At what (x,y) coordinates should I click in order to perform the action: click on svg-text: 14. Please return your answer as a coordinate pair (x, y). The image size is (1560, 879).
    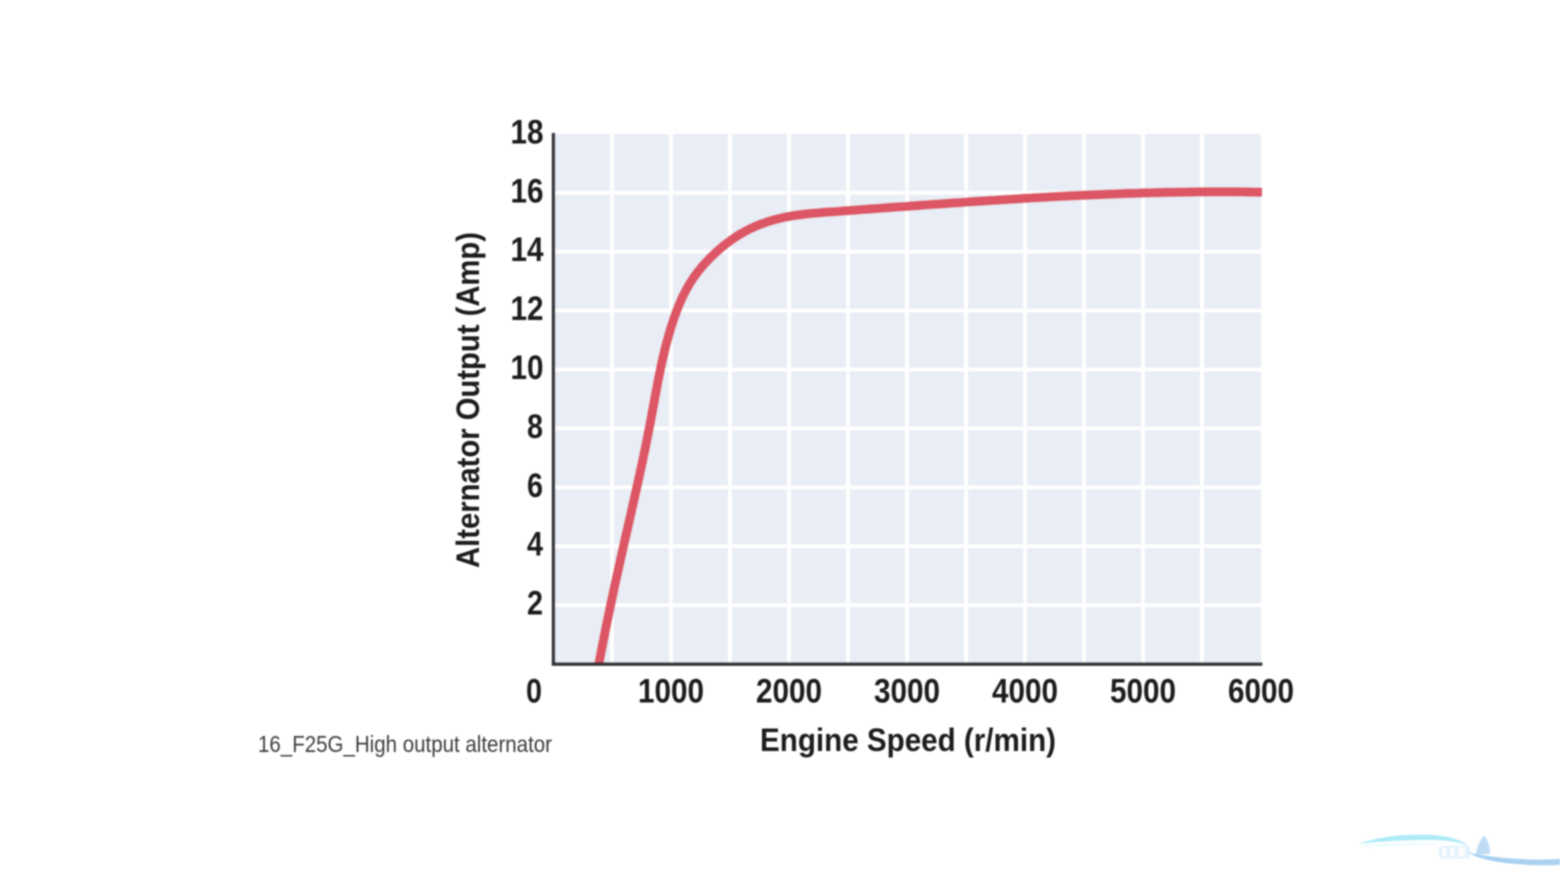
    Looking at the image, I should click on (527, 250).